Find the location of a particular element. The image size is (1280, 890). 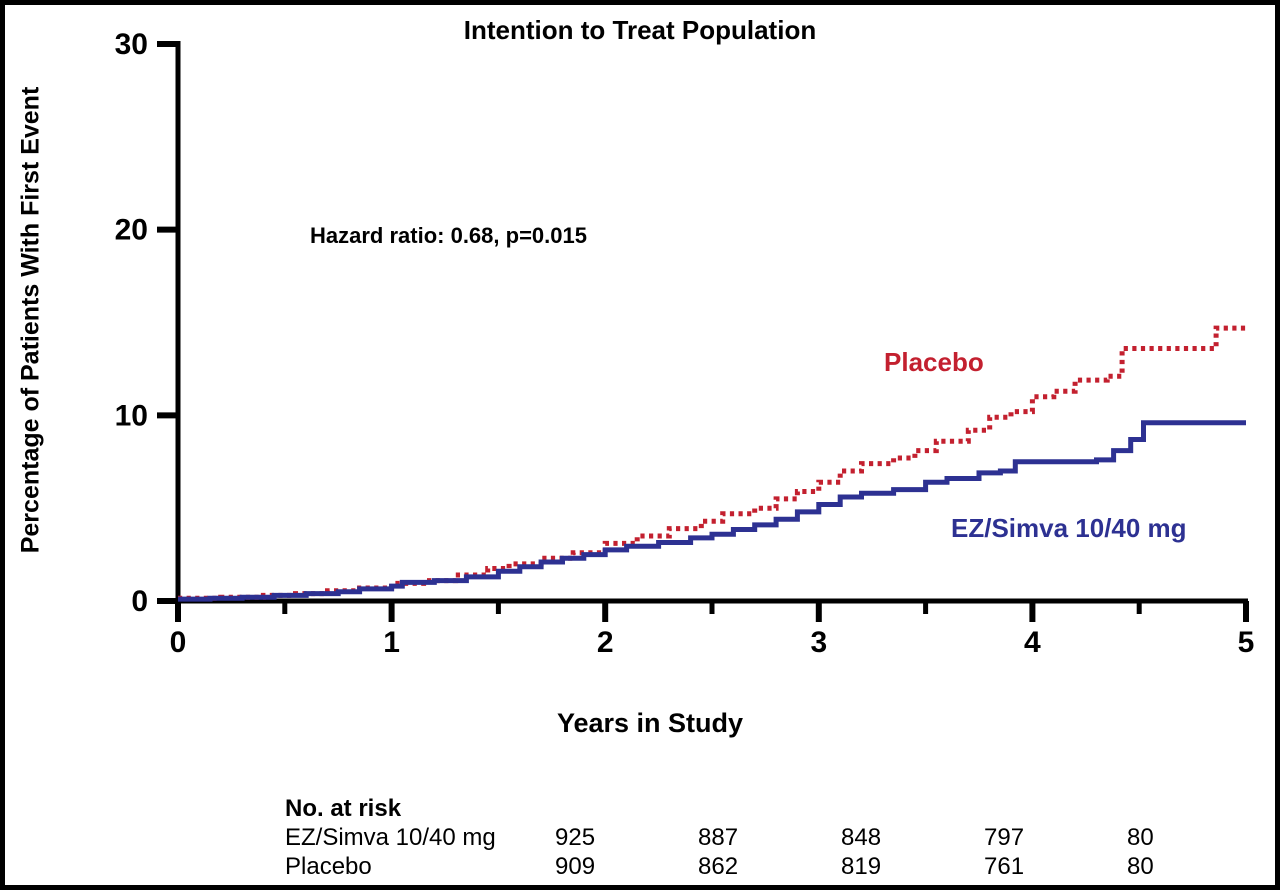

hazard-ratio-annotation: Hazard ratio: 0.68, p=0.015 is located at coordinates (448, 235).